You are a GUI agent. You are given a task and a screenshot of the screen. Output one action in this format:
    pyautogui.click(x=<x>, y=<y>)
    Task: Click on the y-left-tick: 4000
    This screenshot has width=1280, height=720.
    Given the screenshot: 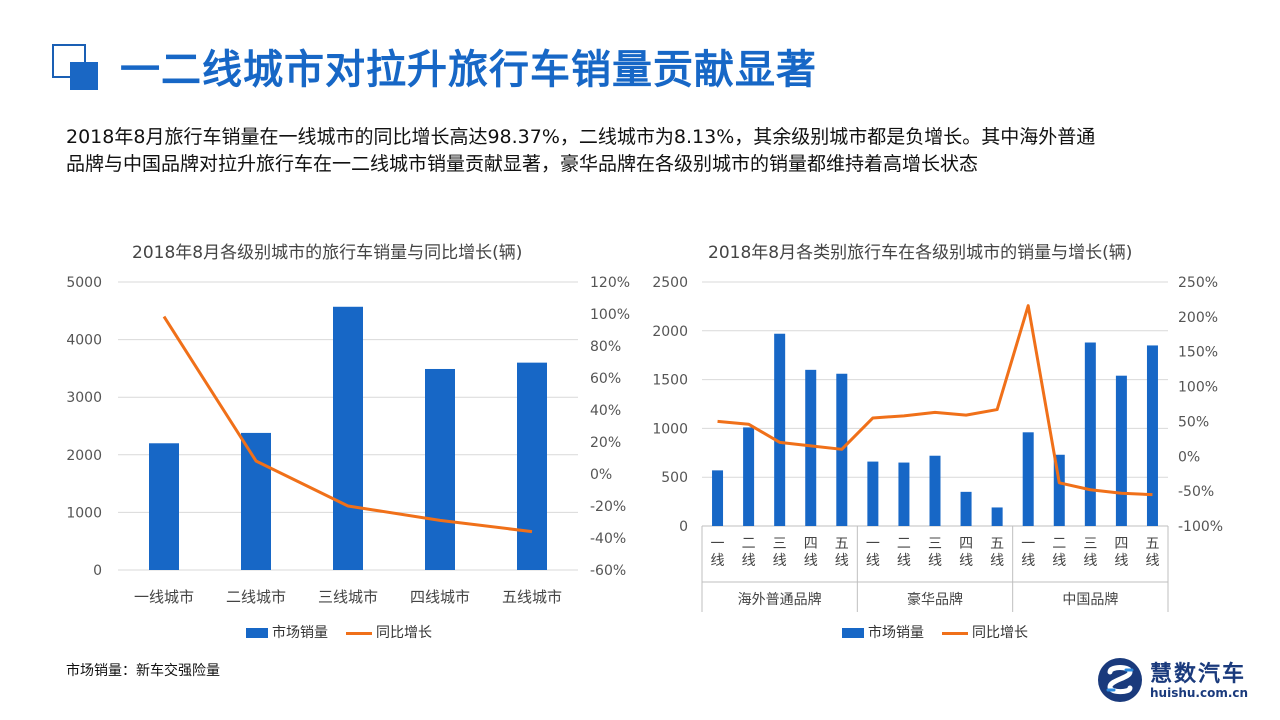 What is the action you would take?
    pyautogui.click(x=84, y=341)
    